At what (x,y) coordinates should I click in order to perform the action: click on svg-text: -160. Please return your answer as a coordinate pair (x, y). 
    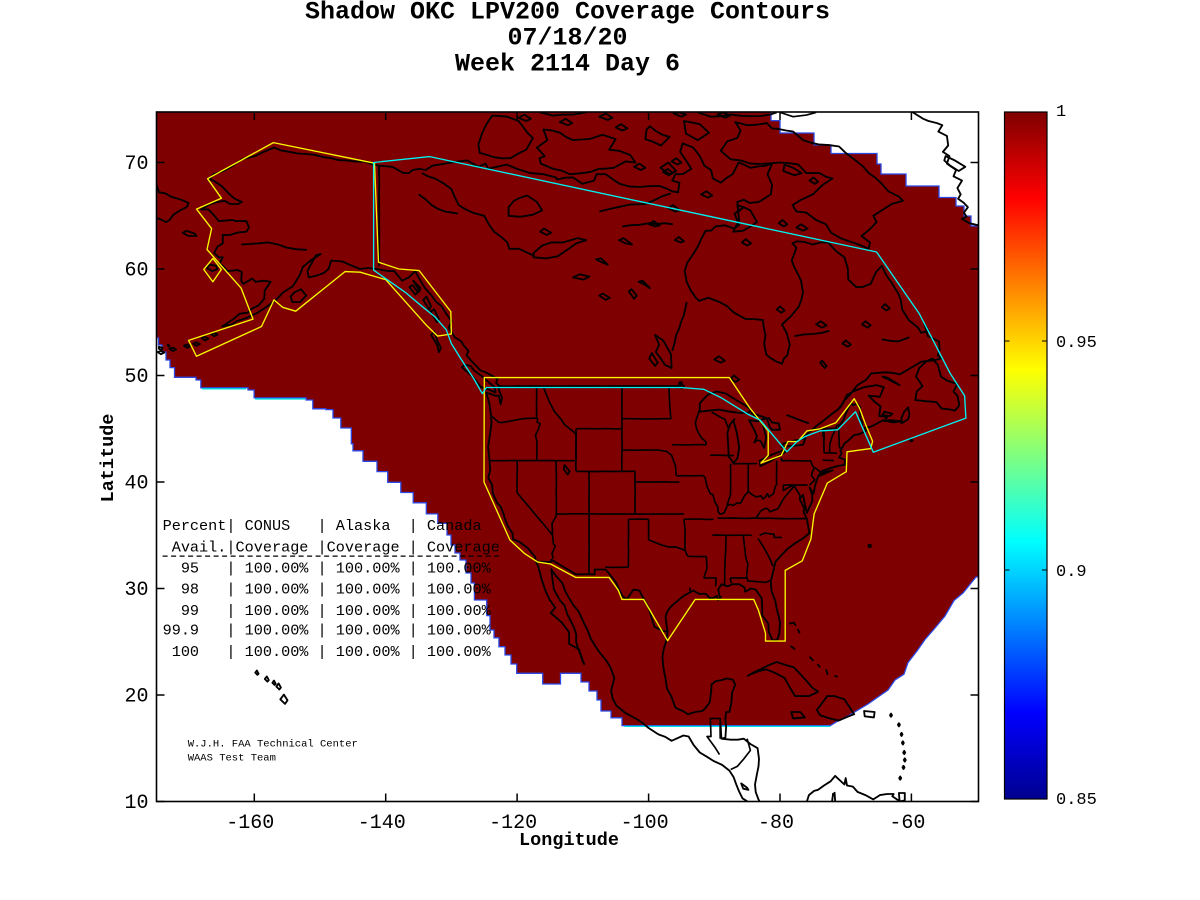
    Looking at the image, I should click on (250, 823).